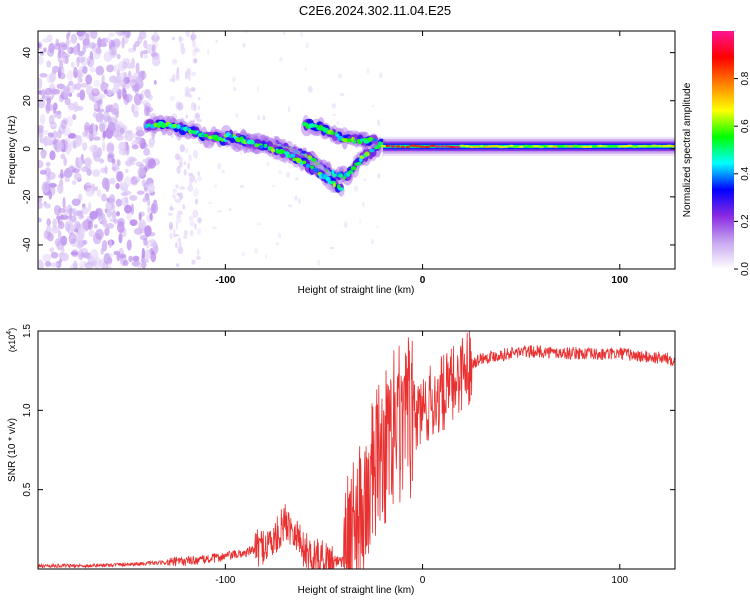 Image resolution: width=750 pixels, height=605 pixels. I want to click on figure-title: C2E6.2024.302.11.04.E25, so click(375, 10).